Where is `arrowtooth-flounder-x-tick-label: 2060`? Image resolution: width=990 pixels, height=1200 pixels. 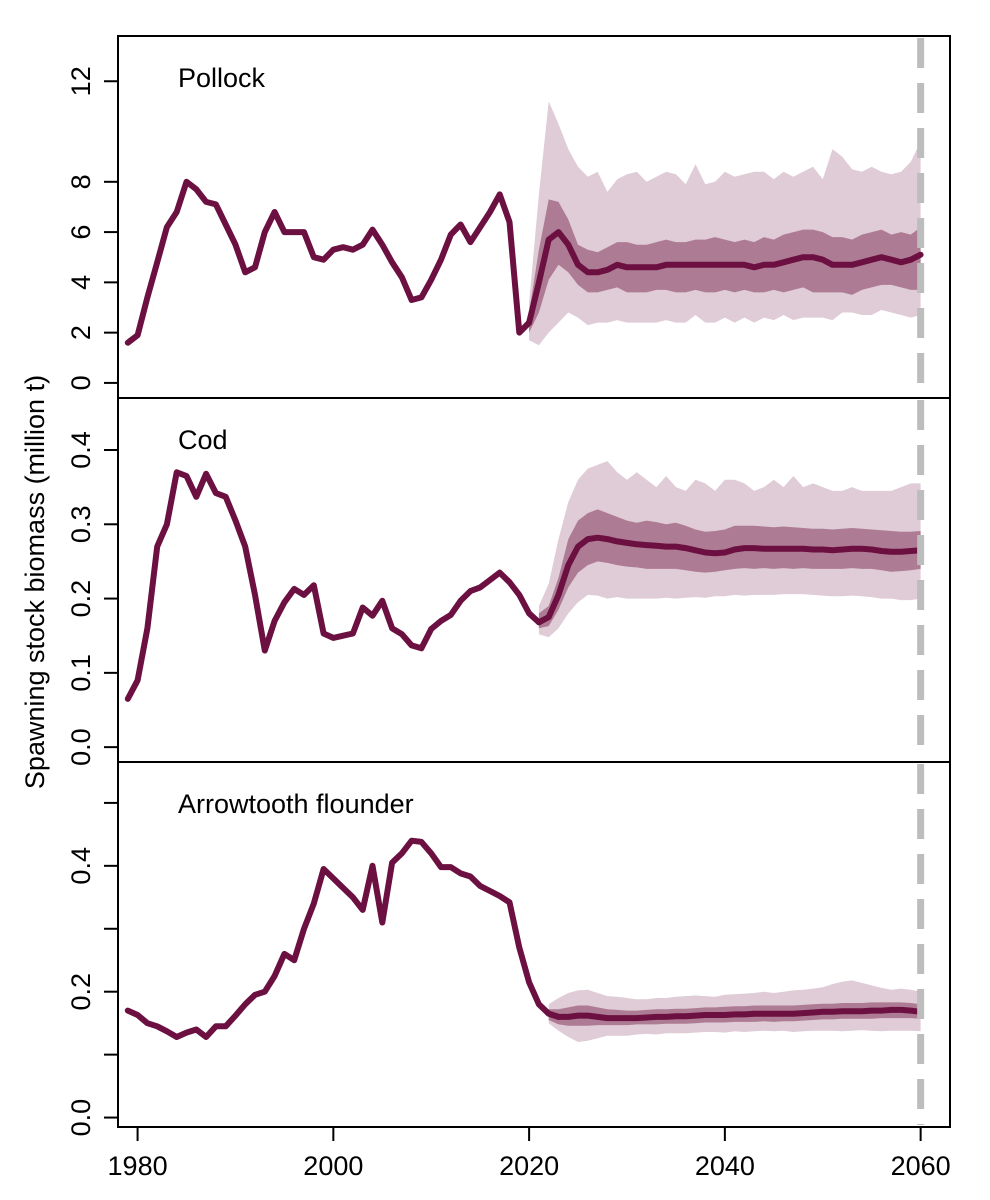 arrowtooth-flounder-x-tick-label: 2060 is located at coordinates (921, 1166).